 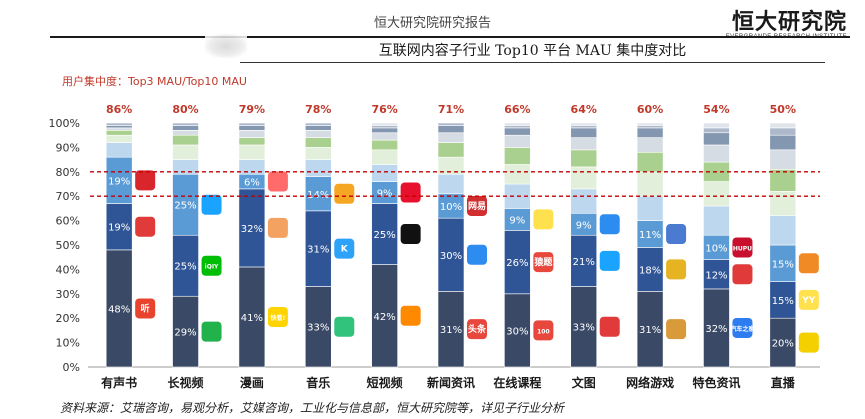 What do you see at coordinates (68, 318) in the screenshot?
I see `y-tick-label: 20%` at bounding box center [68, 318].